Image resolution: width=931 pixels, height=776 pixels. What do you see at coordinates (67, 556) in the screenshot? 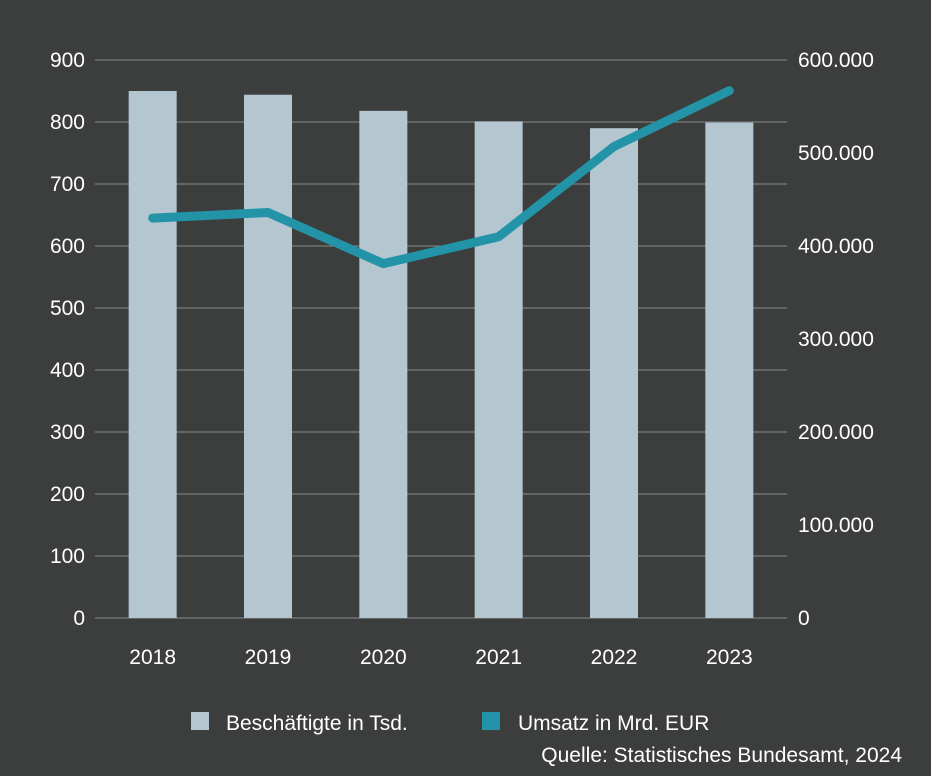
I see `y-left-tick-label-1: 100` at bounding box center [67, 556].